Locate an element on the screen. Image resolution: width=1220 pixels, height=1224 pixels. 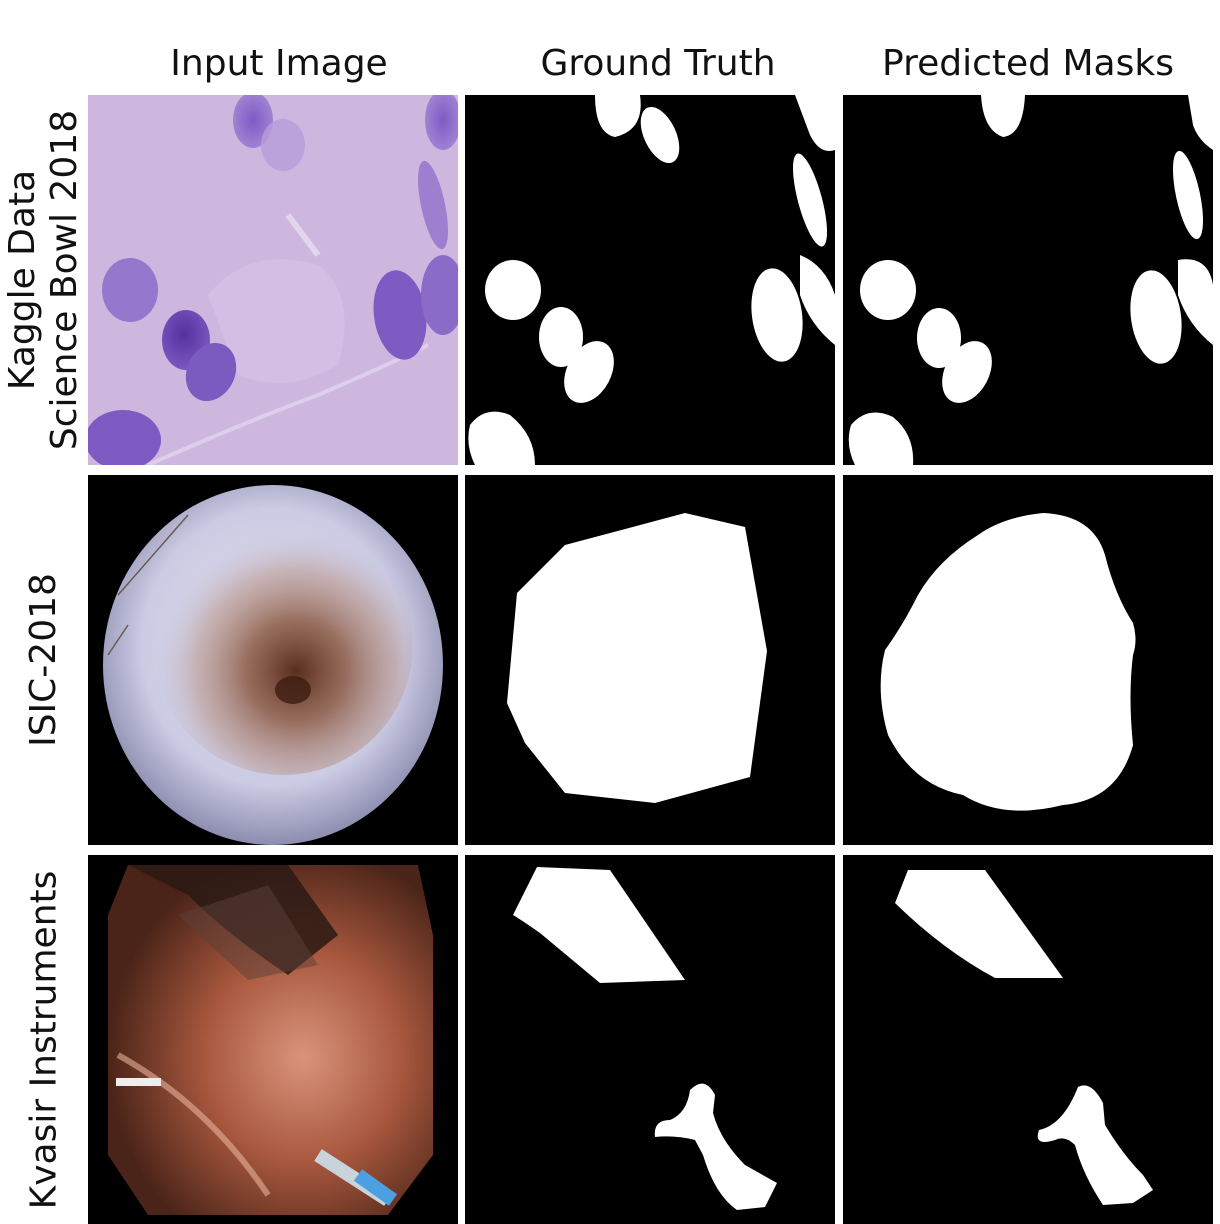
row-label-kvasir: Kvasir Instruments is located at coordinates (44, 1039).